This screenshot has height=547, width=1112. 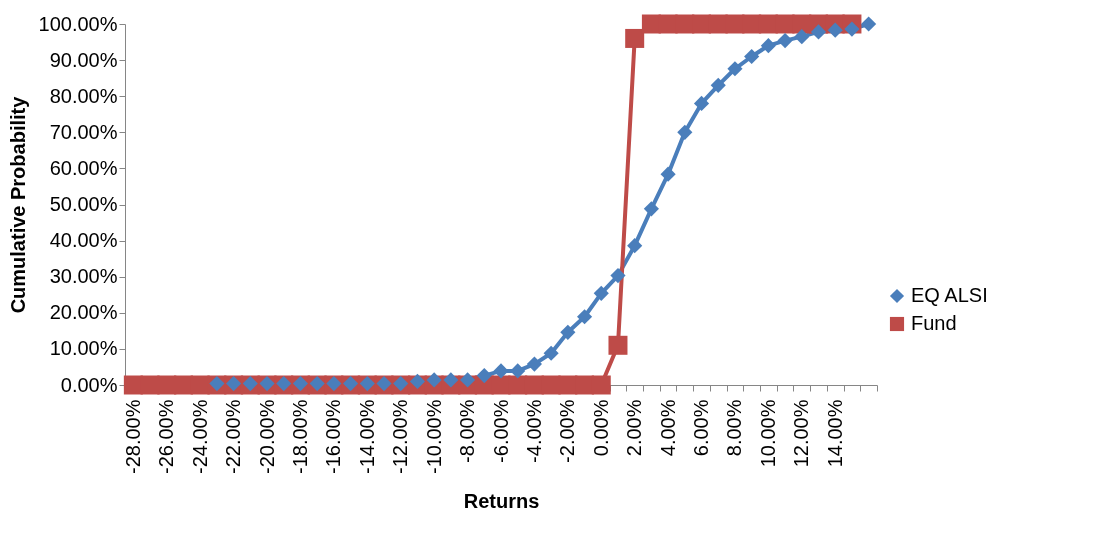 I want to click on y-axis-title: Cumulative Probability, so click(x=17, y=204).